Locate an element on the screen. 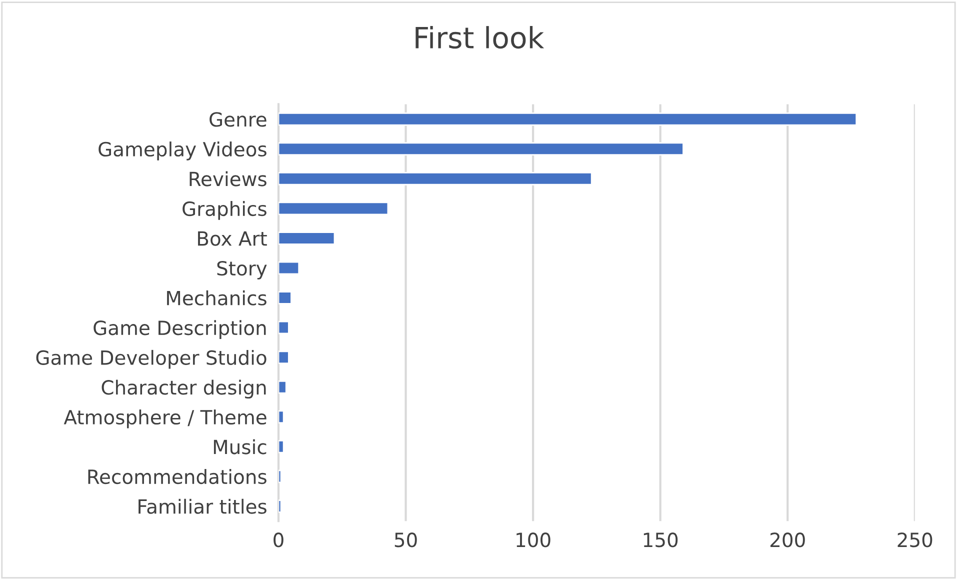 The image size is (957, 579). y-tick-label: Game Developer Studio is located at coordinates (151, 359).